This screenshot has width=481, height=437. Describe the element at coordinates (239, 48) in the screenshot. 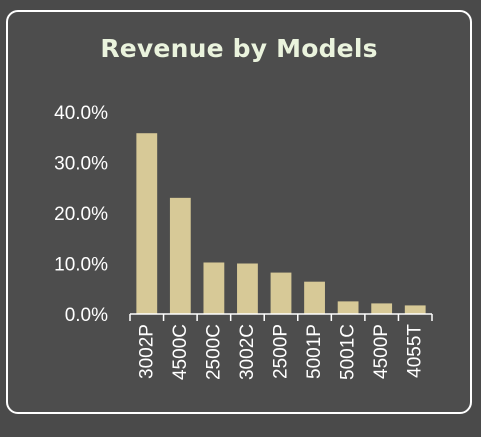

I see `chart-title: Revenue by Models` at that location.